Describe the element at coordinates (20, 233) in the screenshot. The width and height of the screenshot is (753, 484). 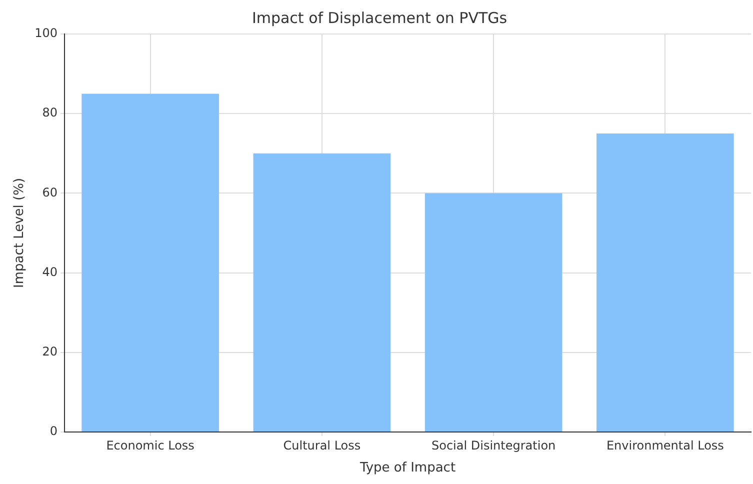
I see `y-axis-title: Impact Level (%)` at that location.